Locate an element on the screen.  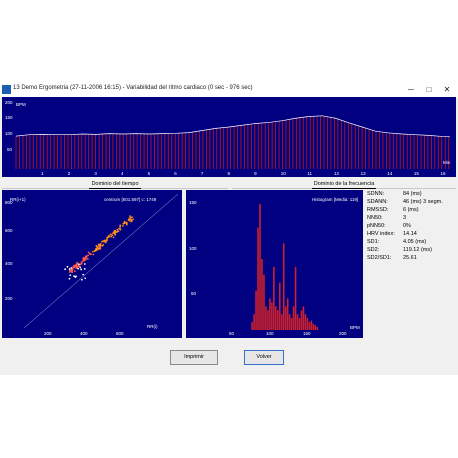
top-x-tick: 1 is located at coordinates (42, 173).